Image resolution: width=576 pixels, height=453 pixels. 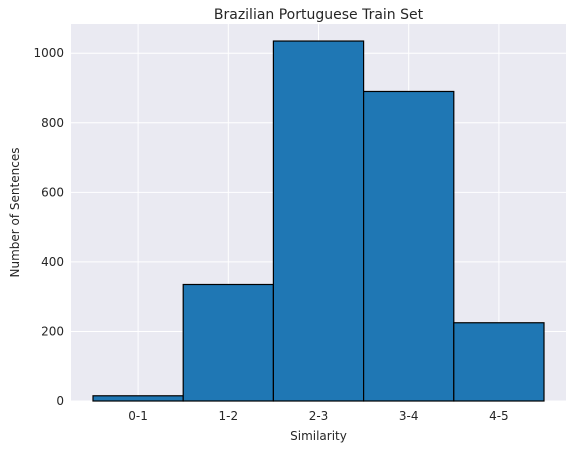 What do you see at coordinates (52, 192) in the screenshot?
I see `y-tick-label: 600` at bounding box center [52, 192].